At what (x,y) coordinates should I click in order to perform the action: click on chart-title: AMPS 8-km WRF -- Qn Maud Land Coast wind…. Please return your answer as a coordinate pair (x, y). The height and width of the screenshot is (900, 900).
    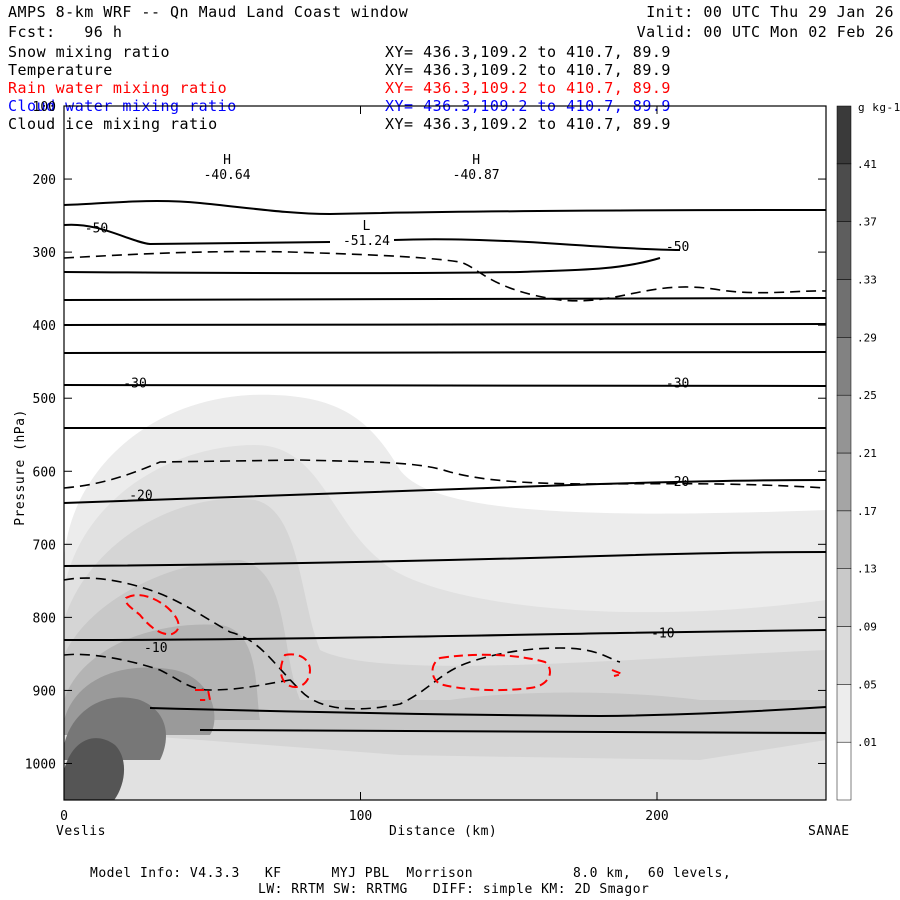
    Looking at the image, I should click on (208, 12).